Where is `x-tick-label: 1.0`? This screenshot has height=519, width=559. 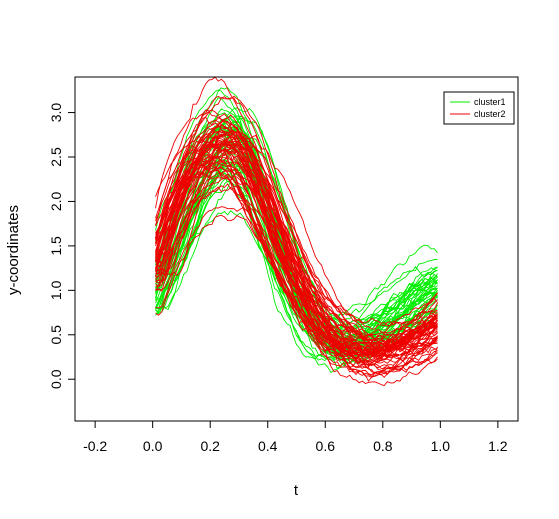
x-tick-label: 1.0 is located at coordinates (441, 446).